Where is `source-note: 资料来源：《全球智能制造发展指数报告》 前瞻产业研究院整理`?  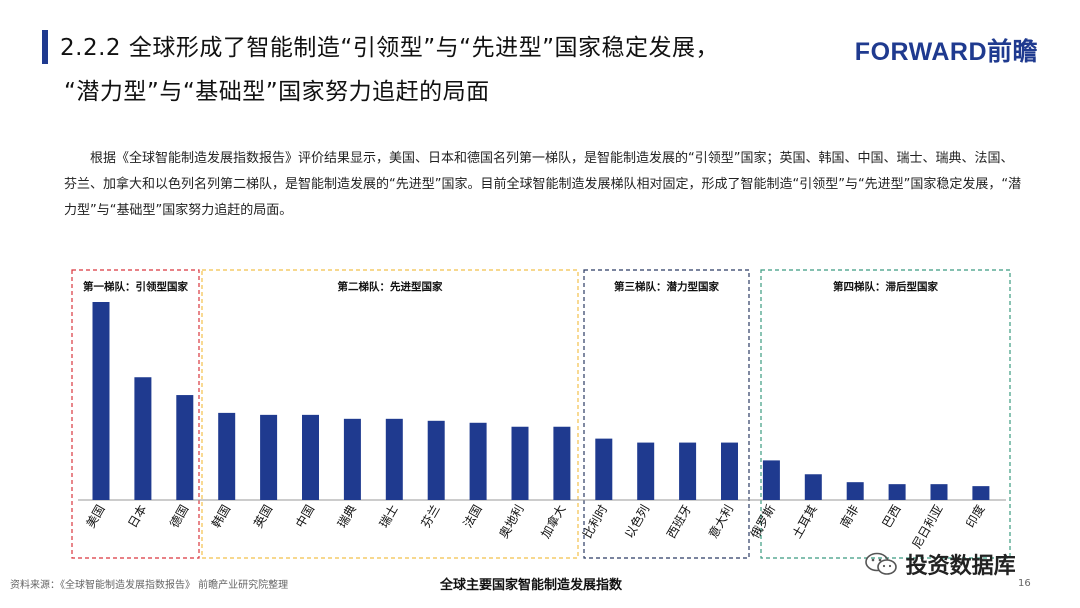
source-note: 资料来源：《全球智能制造发展指数报告》 前瞻产业研究院整理 is located at coordinates (149, 585).